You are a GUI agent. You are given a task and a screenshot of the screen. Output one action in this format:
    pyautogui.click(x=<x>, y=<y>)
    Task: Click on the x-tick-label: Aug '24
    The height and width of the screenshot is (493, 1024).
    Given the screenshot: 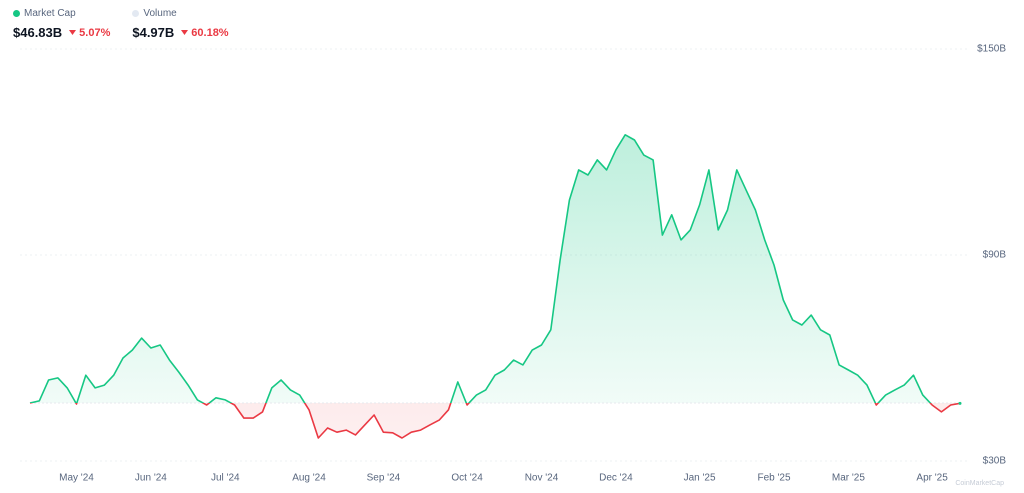 What is the action you would take?
    pyautogui.click(x=309, y=478)
    